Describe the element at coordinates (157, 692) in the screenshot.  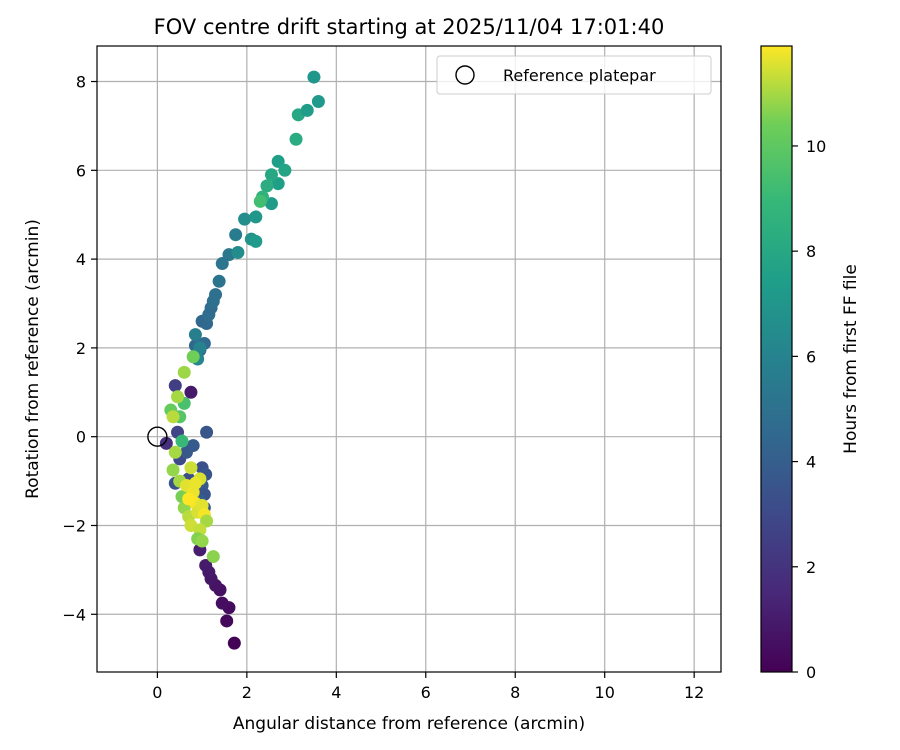
I see `x-tick-label: 0` at that location.